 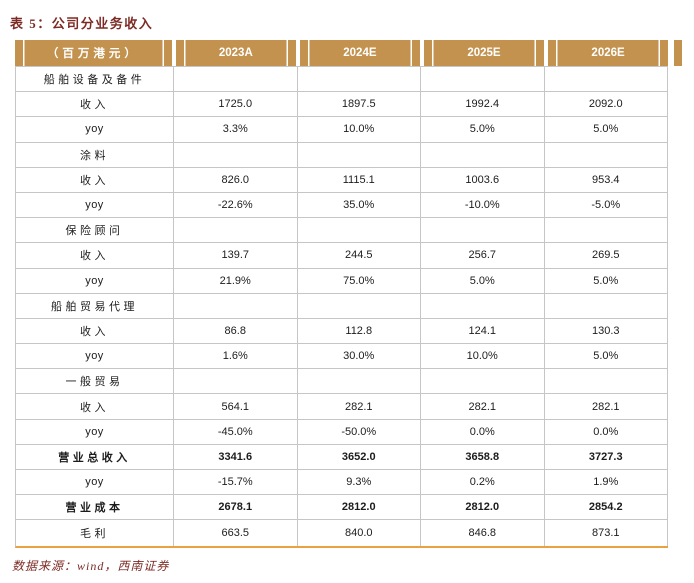 I want to click on row-label: 毛利, so click(x=95, y=533).